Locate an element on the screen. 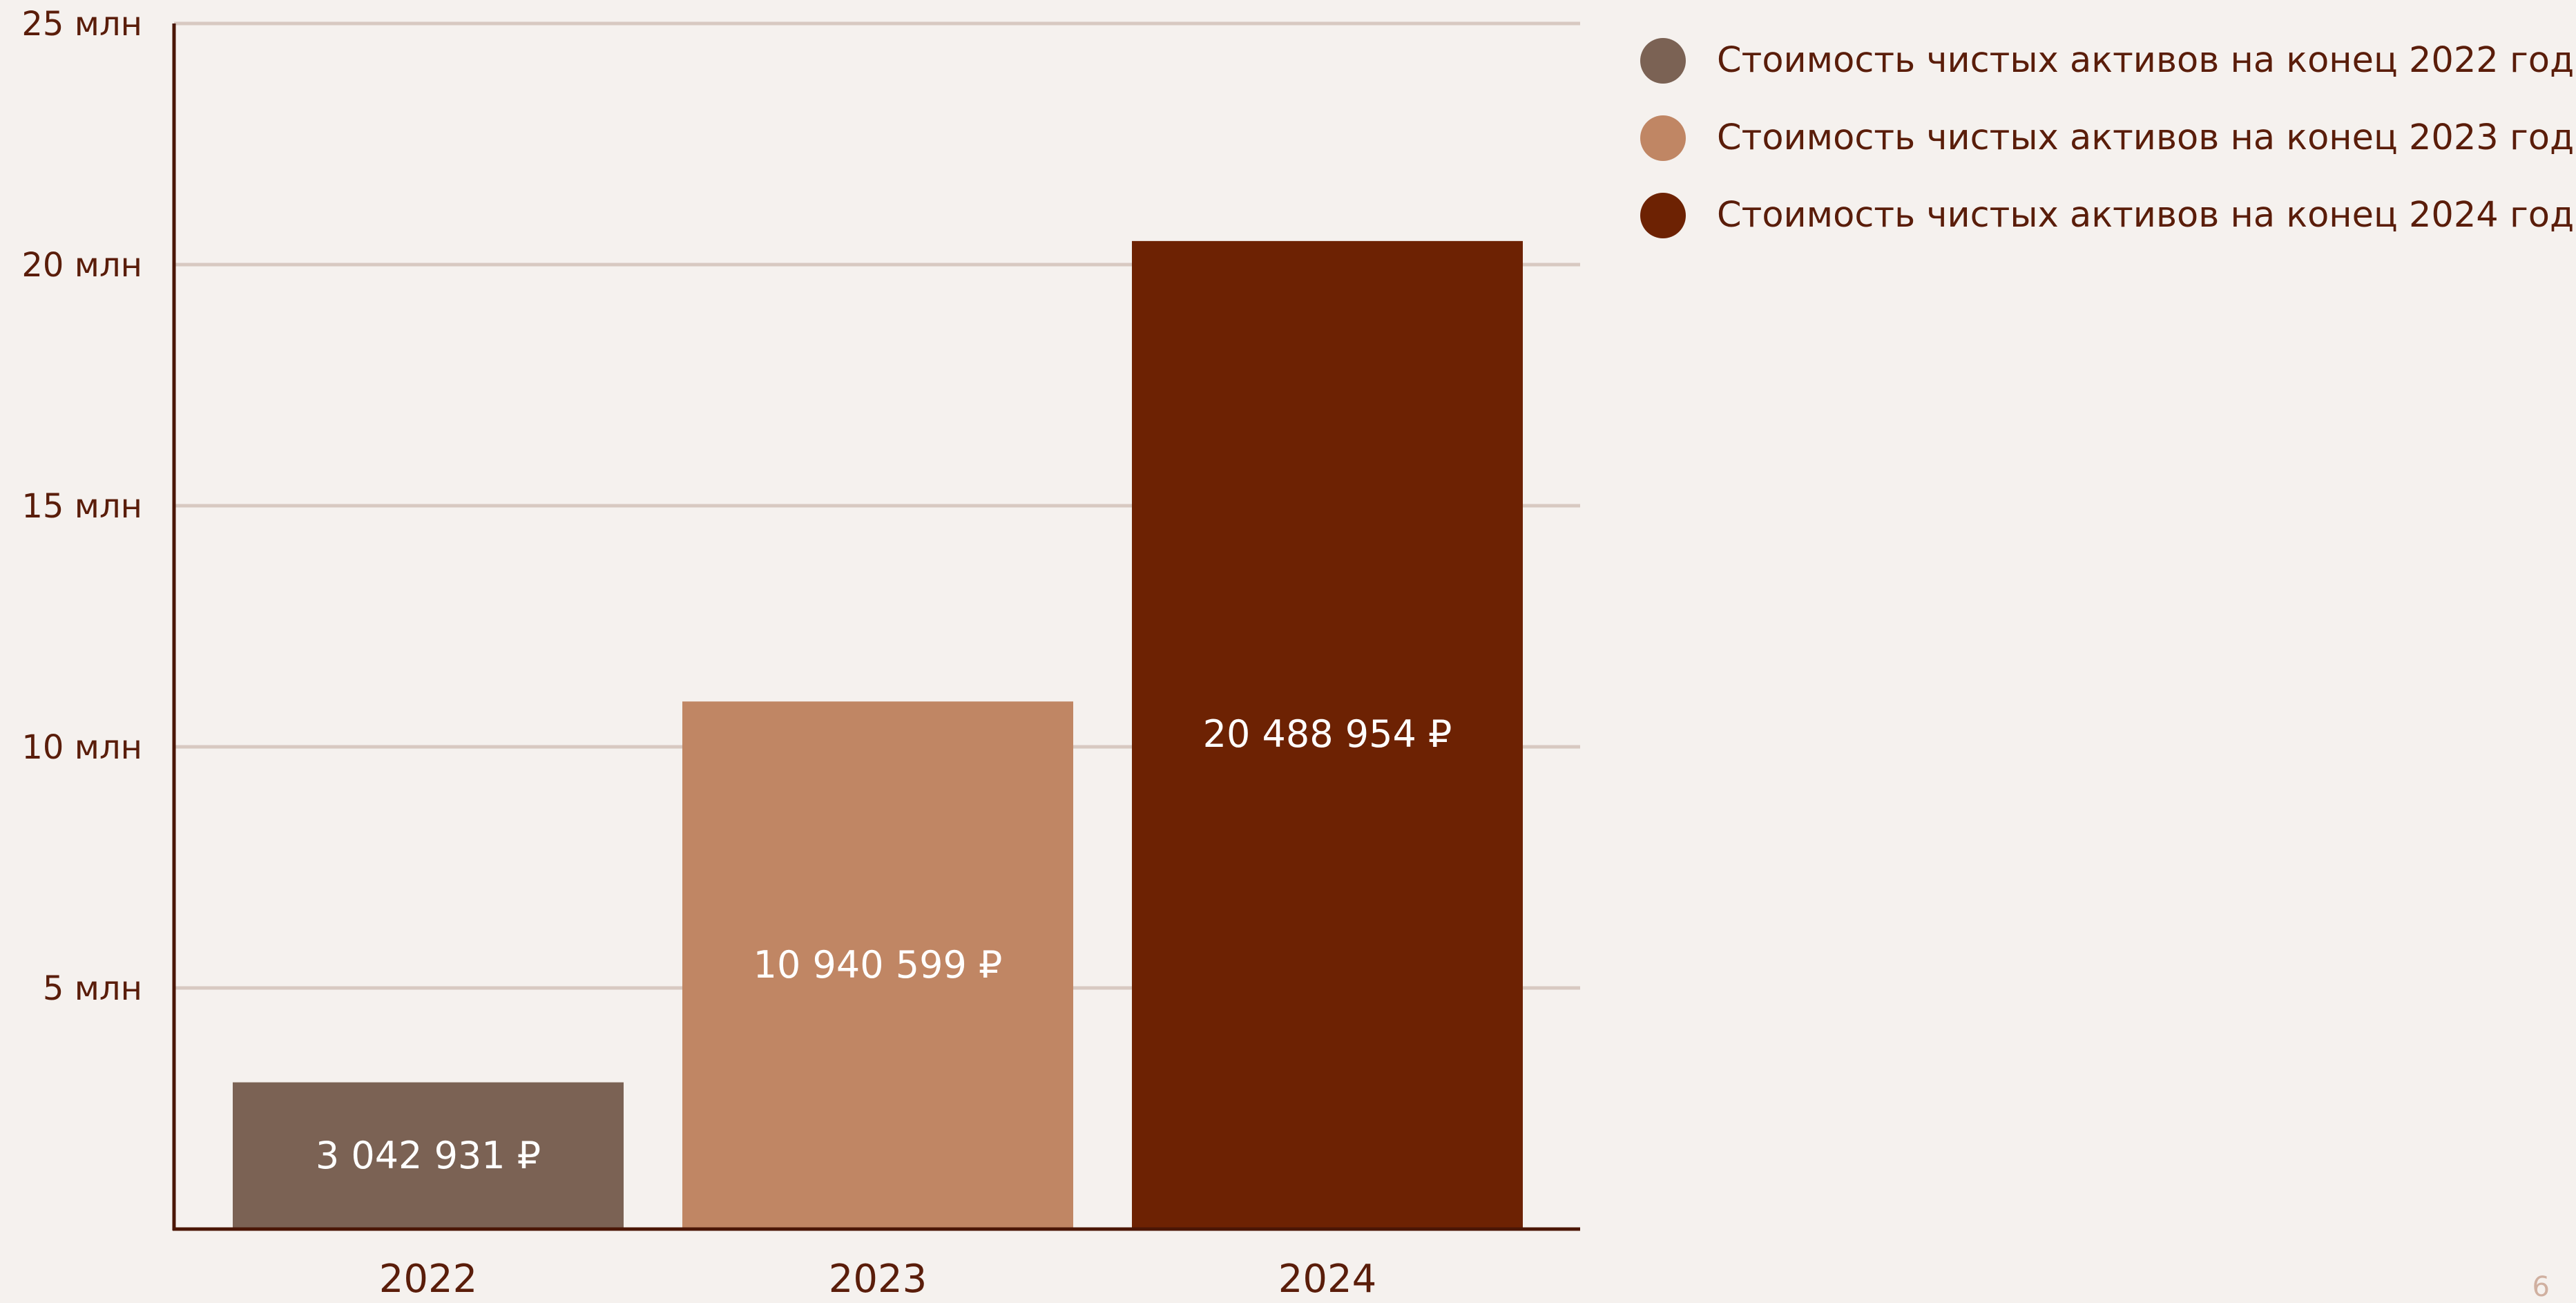  bar-2023 is located at coordinates (877, 965).